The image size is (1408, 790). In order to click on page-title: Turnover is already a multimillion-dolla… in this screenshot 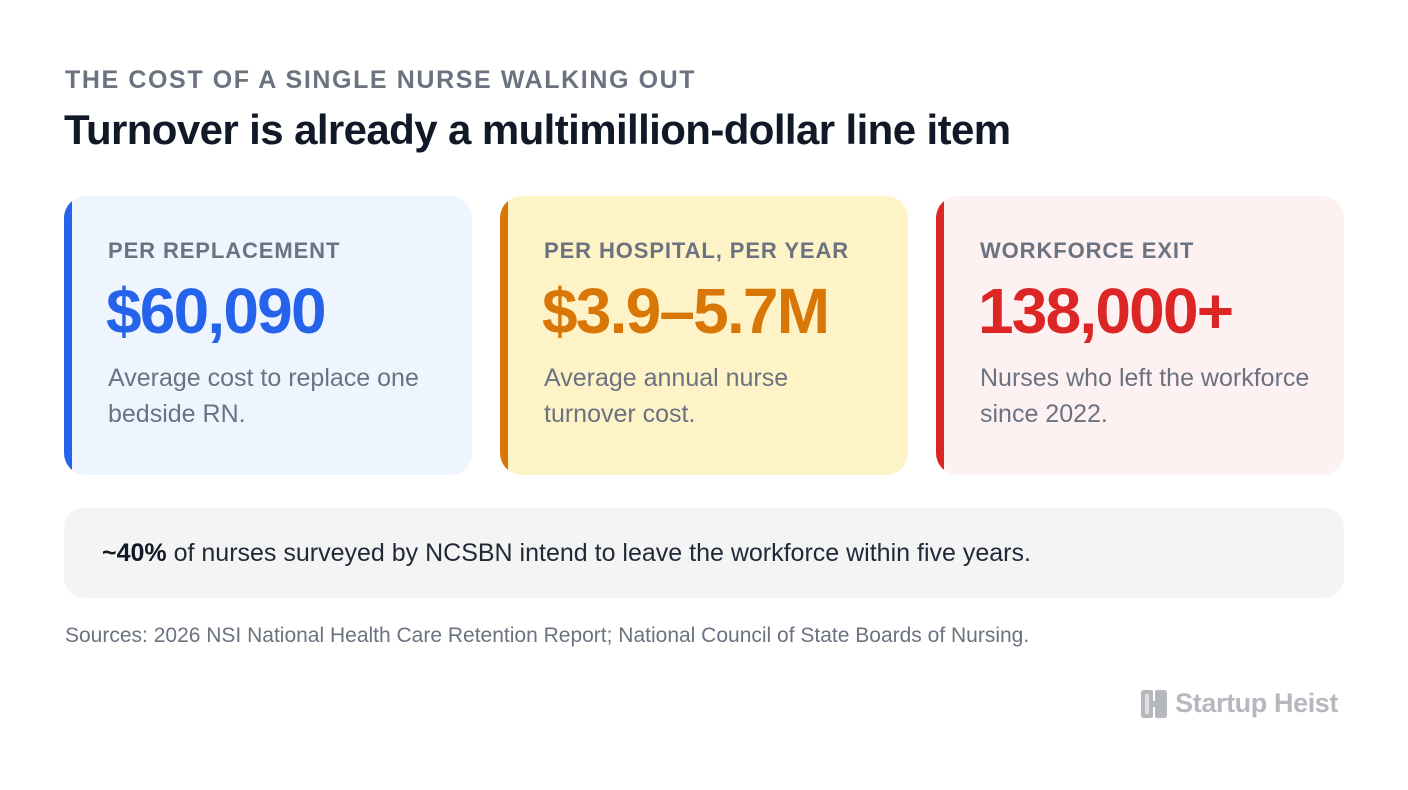, I will do `click(537, 129)`.